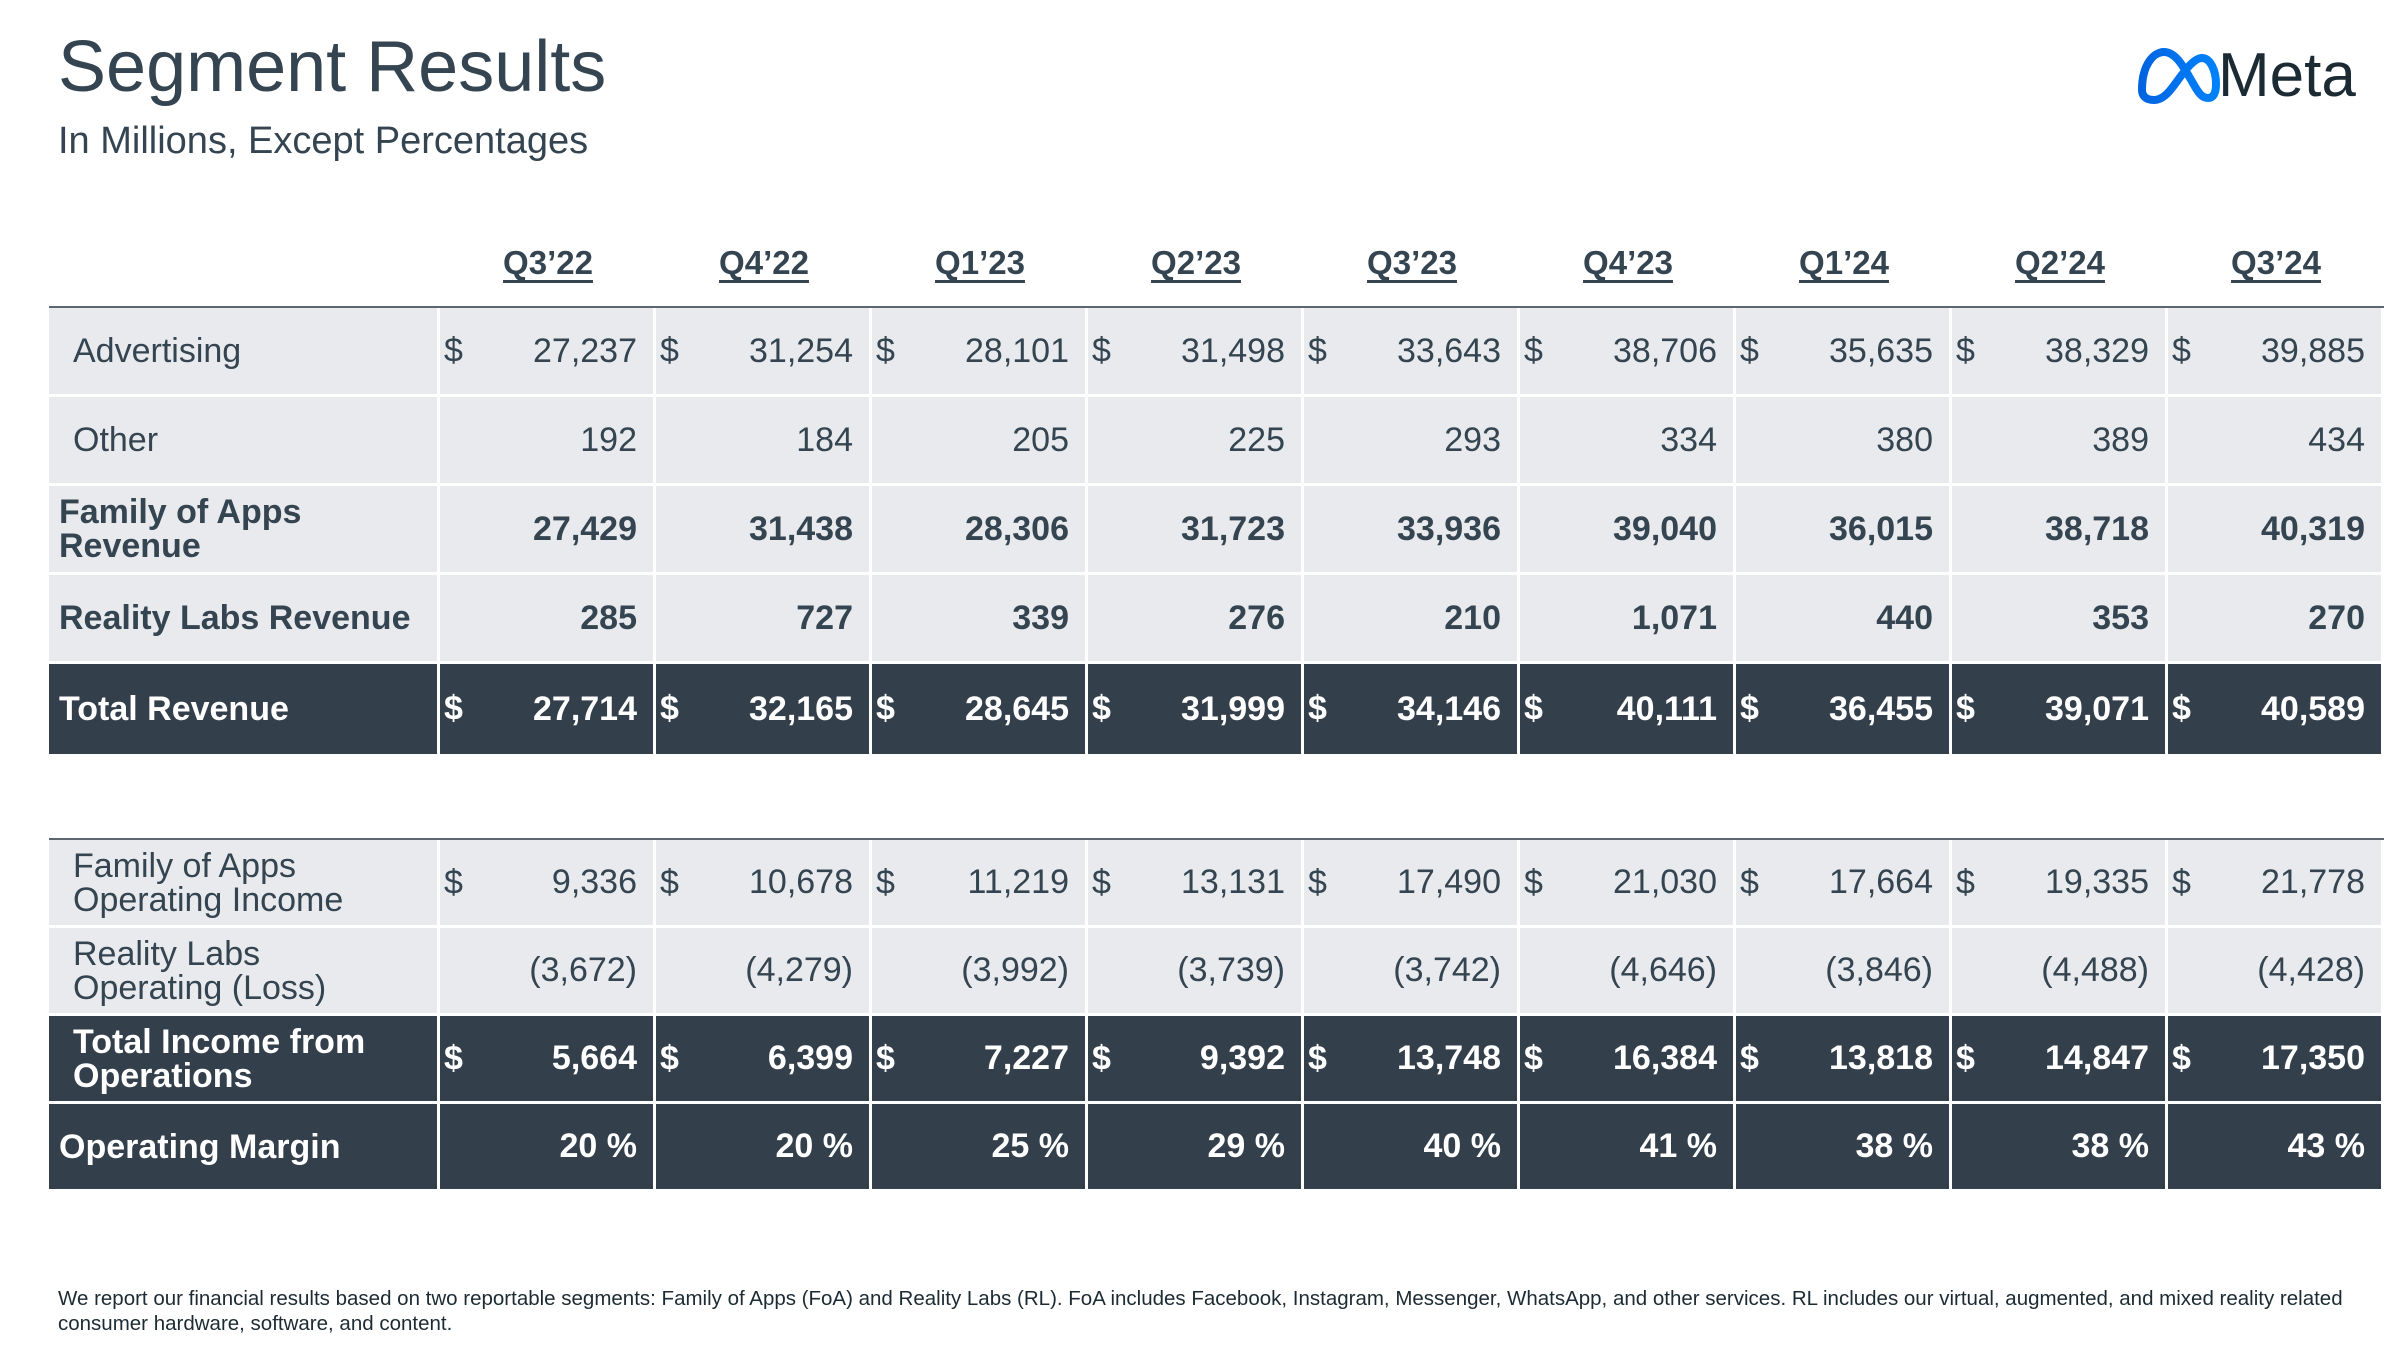 Image resolution: width=2402 pixels, height=1348 pixels. What do you see at coordinates (200, 1146) in the screenshot?
I see `row-label-text: Operating Margin` at bounding box center [200, 1146].